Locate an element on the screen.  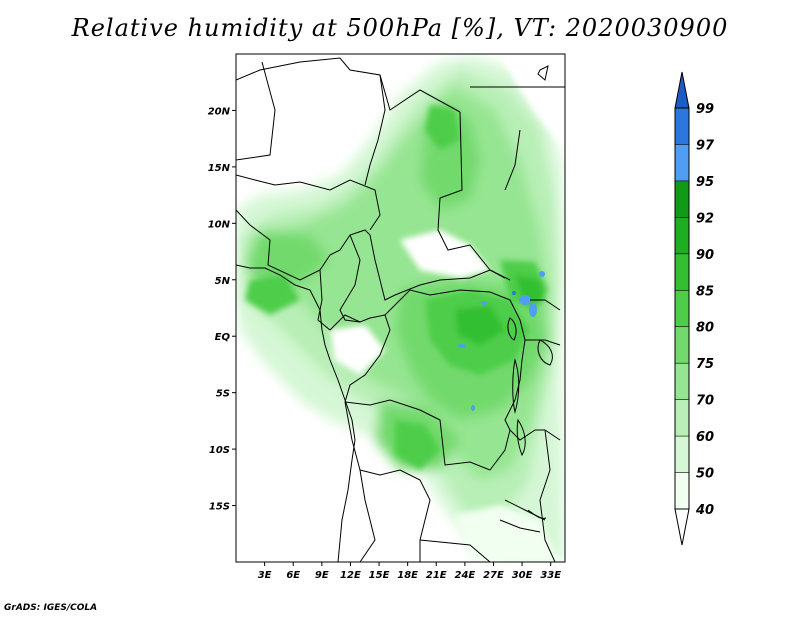
lat-tick-label: 20N is located at coordinates (219, 111).